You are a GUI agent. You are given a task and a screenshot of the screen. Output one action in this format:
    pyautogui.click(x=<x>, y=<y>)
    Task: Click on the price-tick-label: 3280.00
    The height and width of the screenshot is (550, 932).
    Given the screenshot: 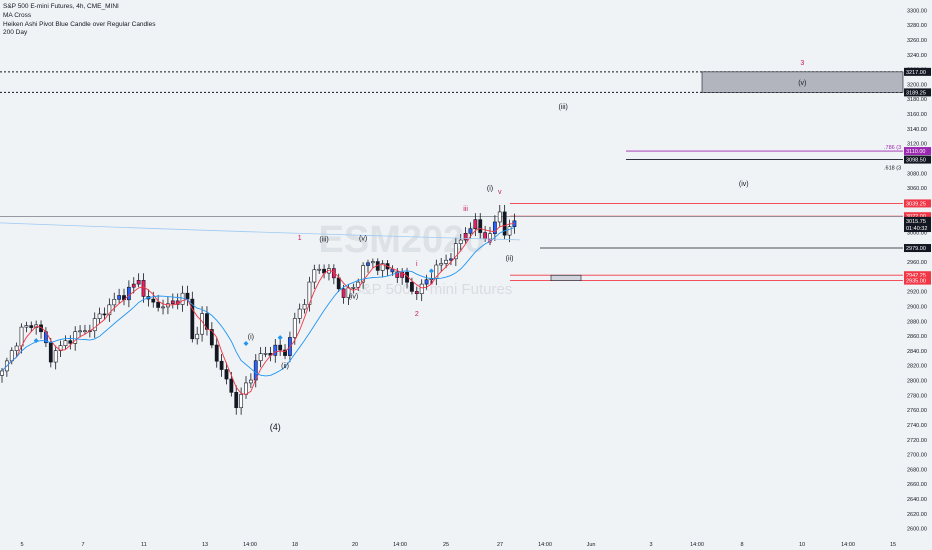 What is the action you would take?
    pyautogui.click(x=917, y=26)
    